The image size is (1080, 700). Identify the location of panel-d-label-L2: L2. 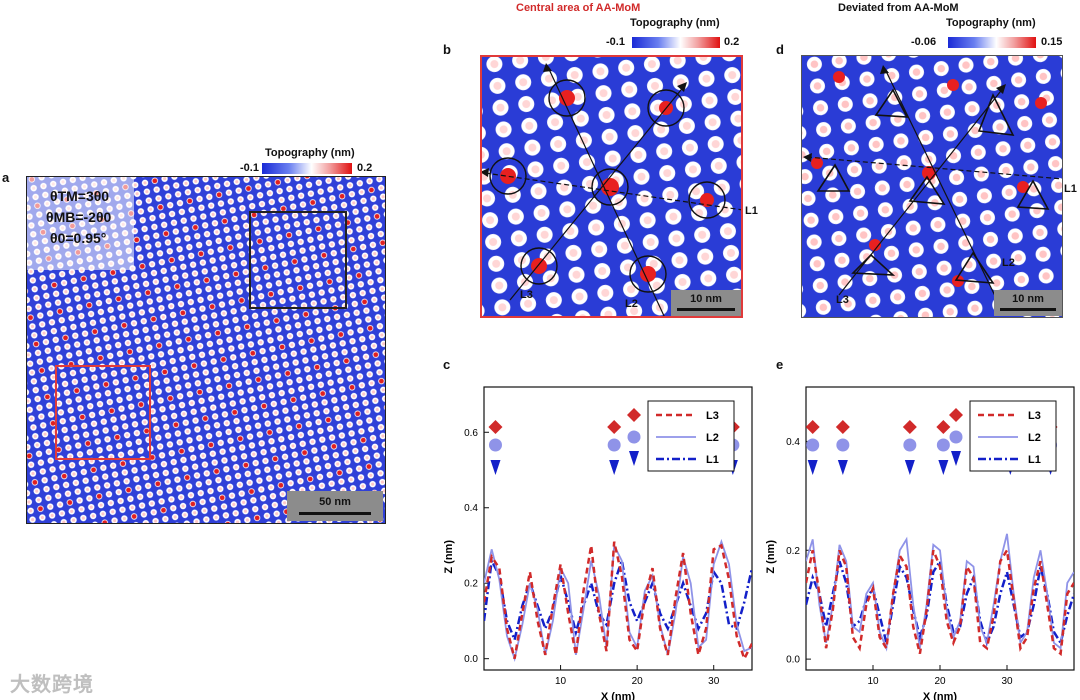
(1008, 263).